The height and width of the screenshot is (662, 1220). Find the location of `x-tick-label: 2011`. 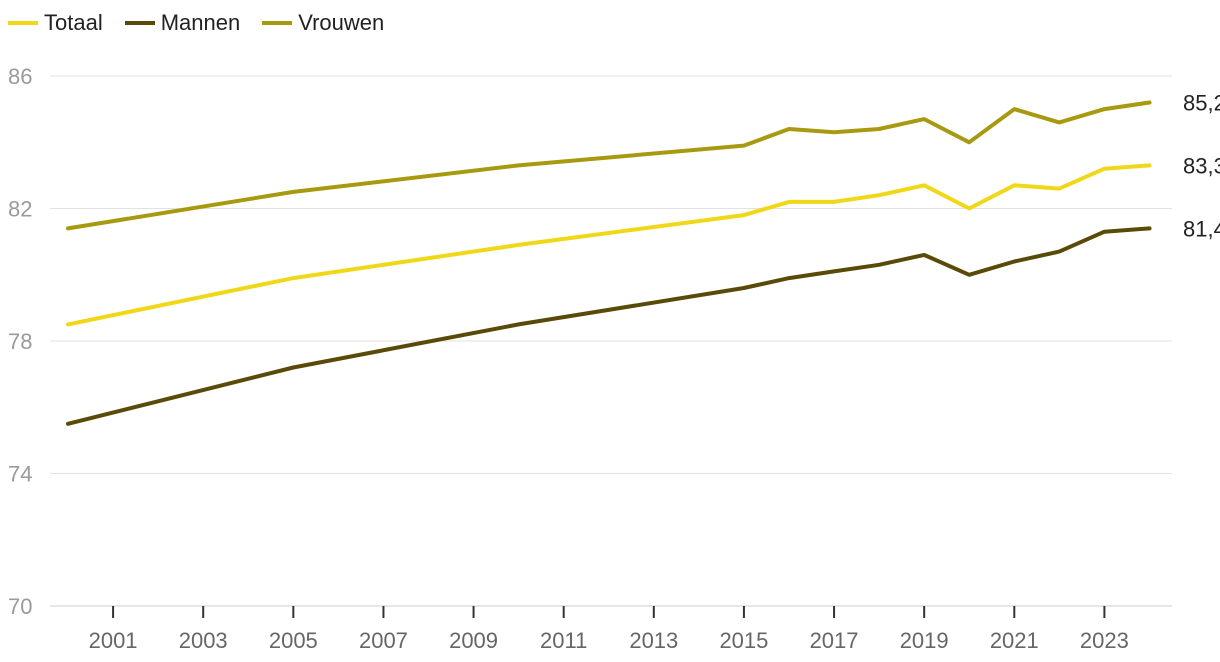

x-tick-label: 2011 is located at coordinates (563, 640).